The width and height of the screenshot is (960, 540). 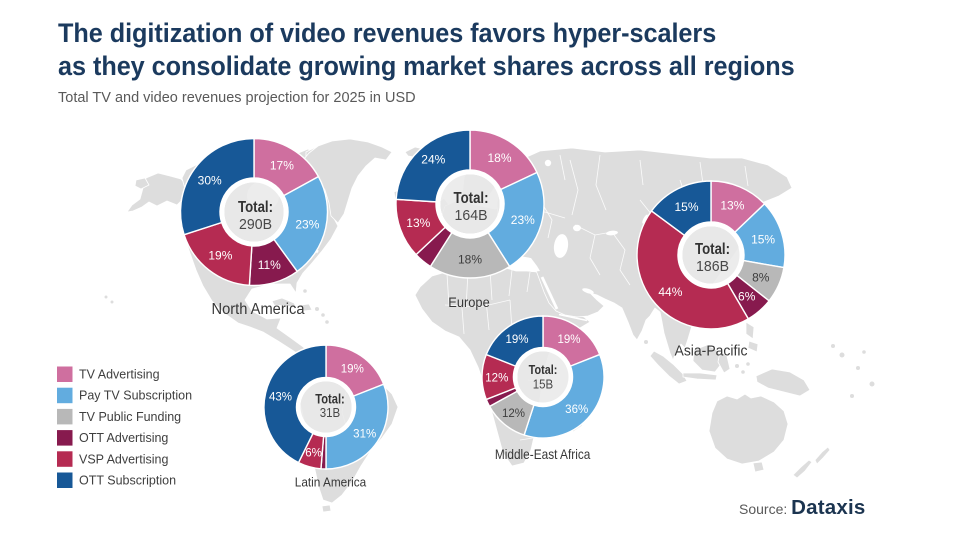 What do you see at coordinates (576, 410) in the screenshot?
I see `svg-text: 36%` at bounding box center [576, 410].